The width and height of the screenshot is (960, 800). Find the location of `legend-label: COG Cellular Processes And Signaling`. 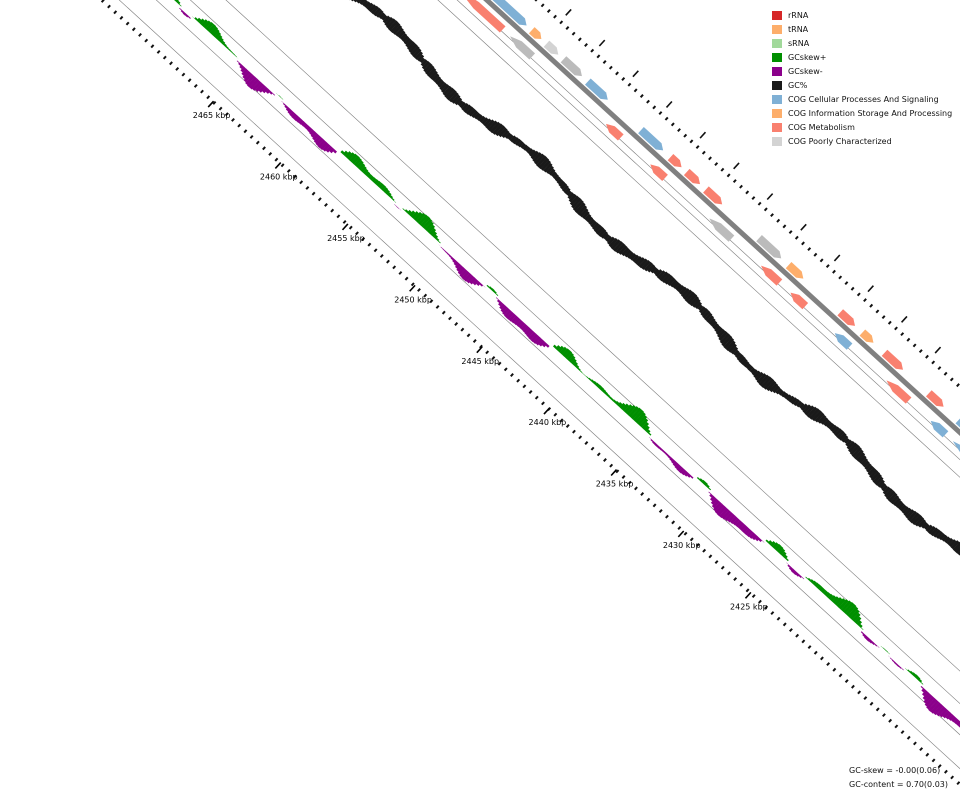

legend-label: COG Cellular Processes And Signaling is located at coordinates (863, 99).